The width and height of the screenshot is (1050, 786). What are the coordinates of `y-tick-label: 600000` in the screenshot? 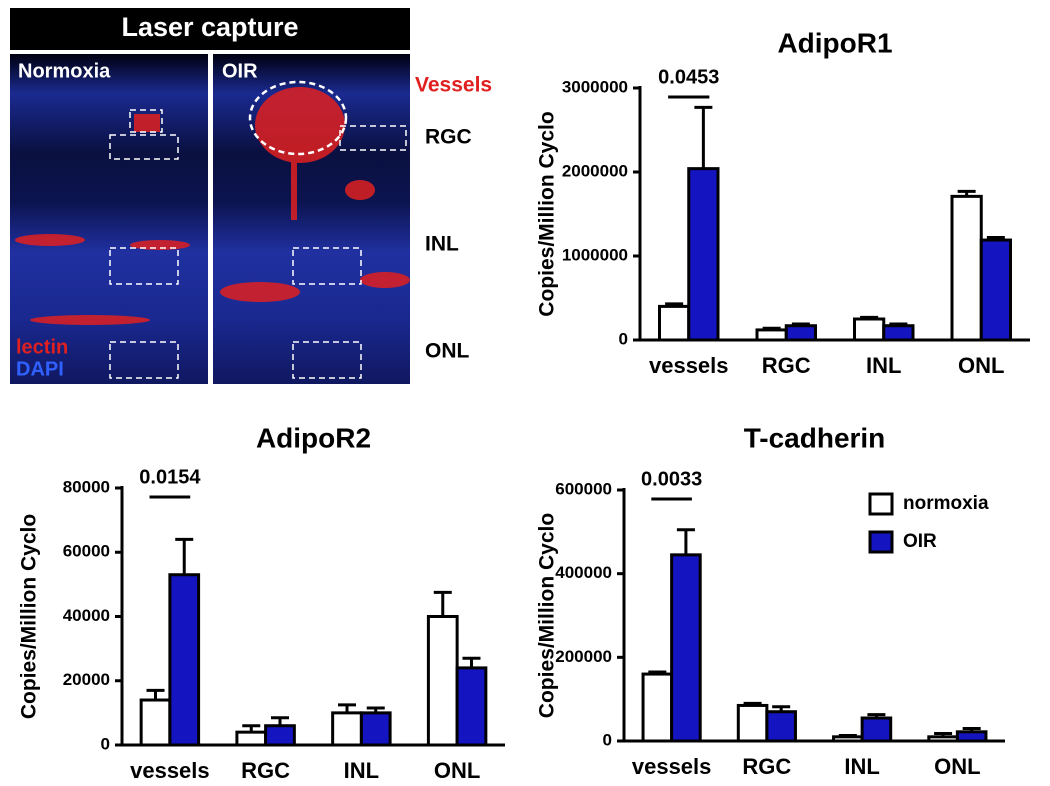 It's located at (583, 488).